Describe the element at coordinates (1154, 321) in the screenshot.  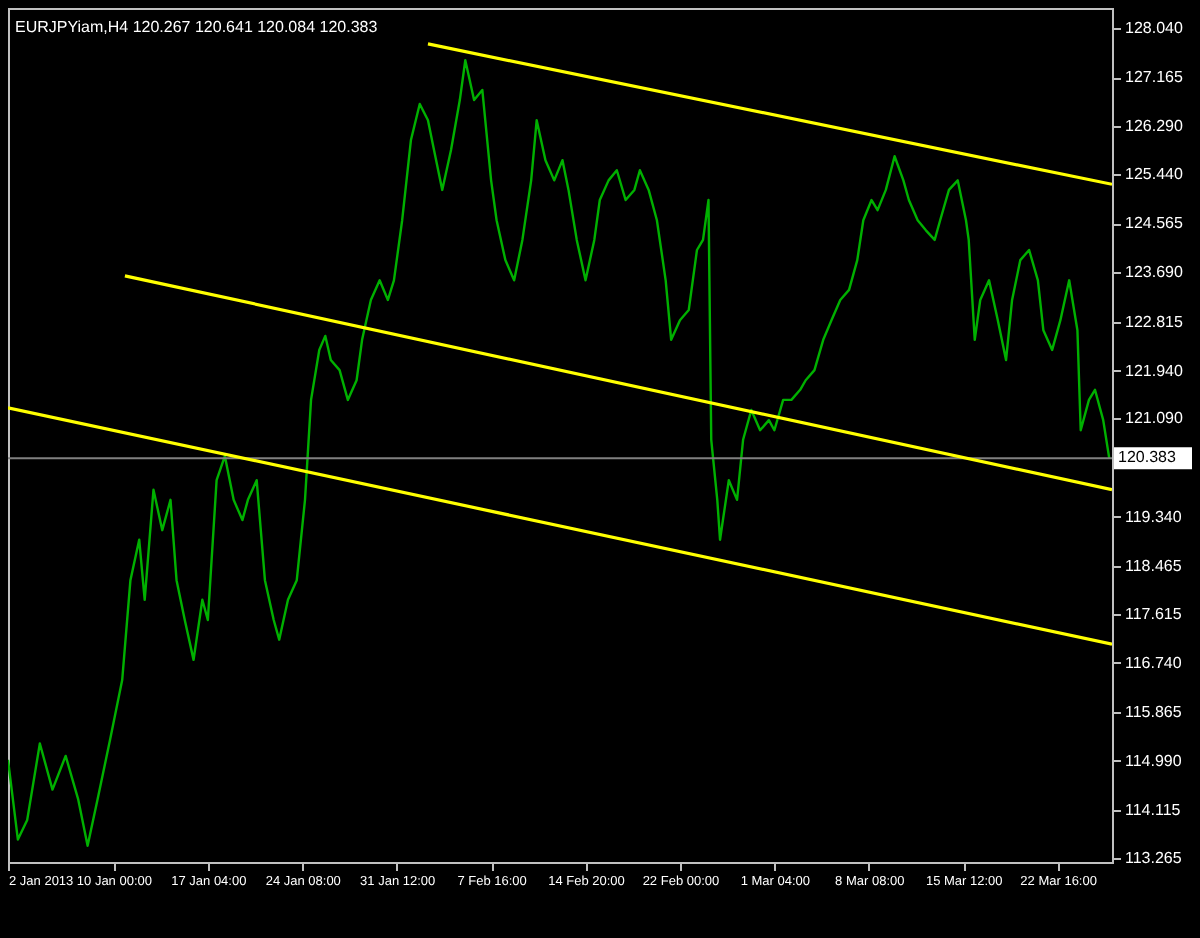
I see `y-tick-label: 122.815` at that location.